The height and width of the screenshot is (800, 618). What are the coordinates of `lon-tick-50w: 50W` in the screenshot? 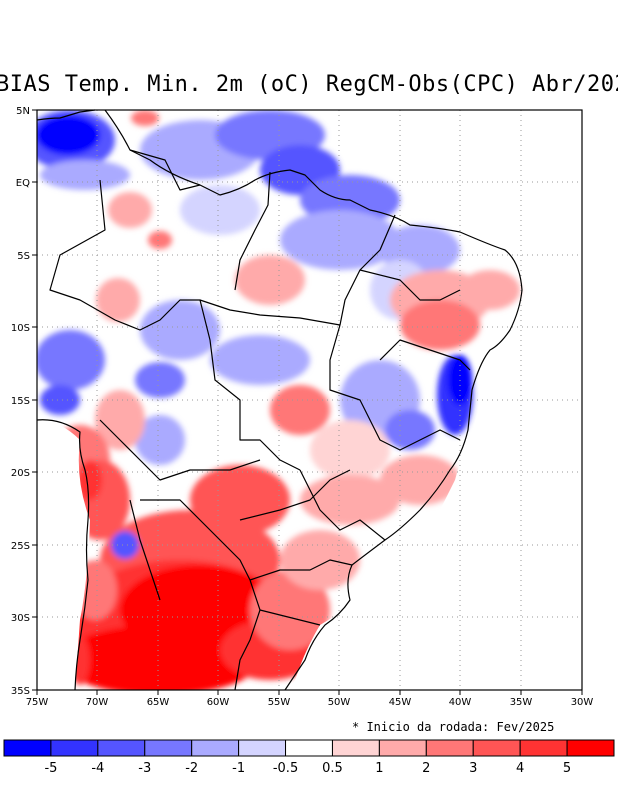 It's located at (339, 702).